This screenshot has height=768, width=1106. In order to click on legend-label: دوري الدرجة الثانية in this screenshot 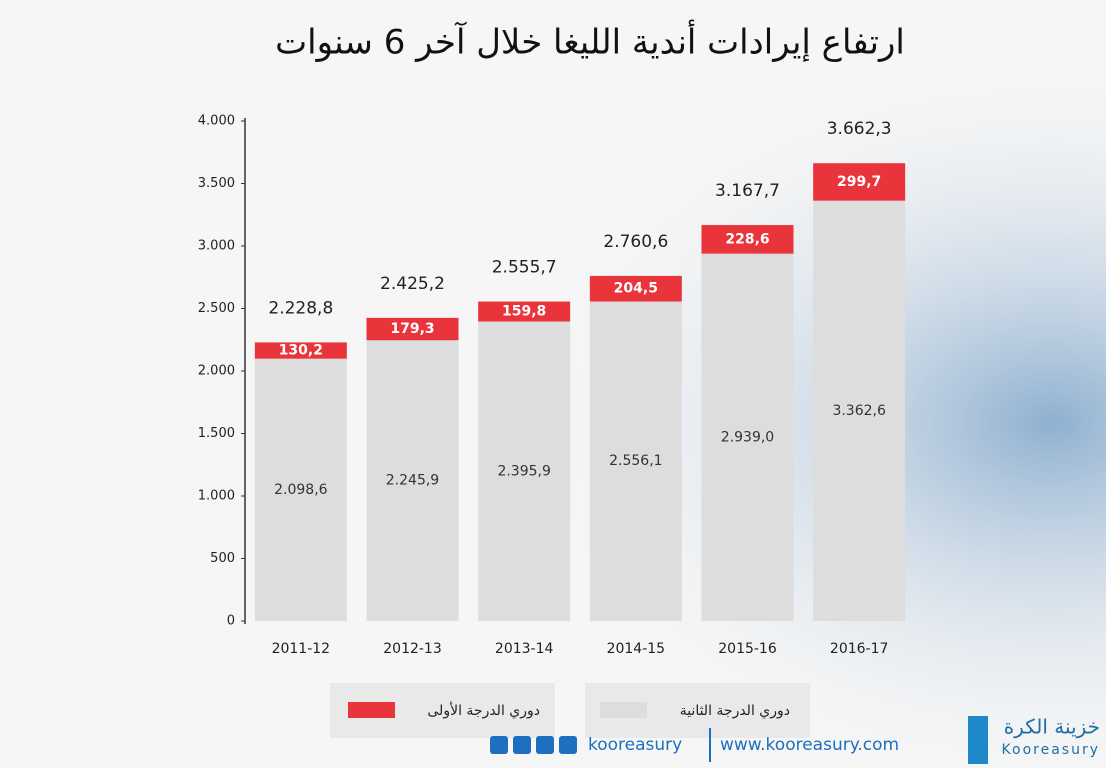, I will do `click(735, 711)`.